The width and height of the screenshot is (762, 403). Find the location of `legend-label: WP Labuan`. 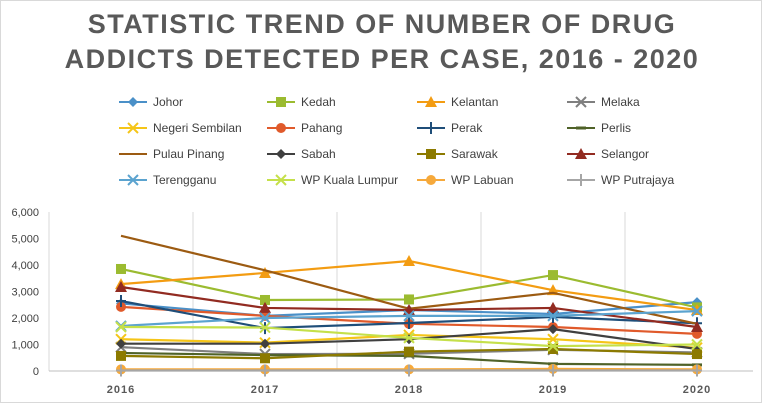

legend-label: WP Labuan is located at coordinates (482, 180).